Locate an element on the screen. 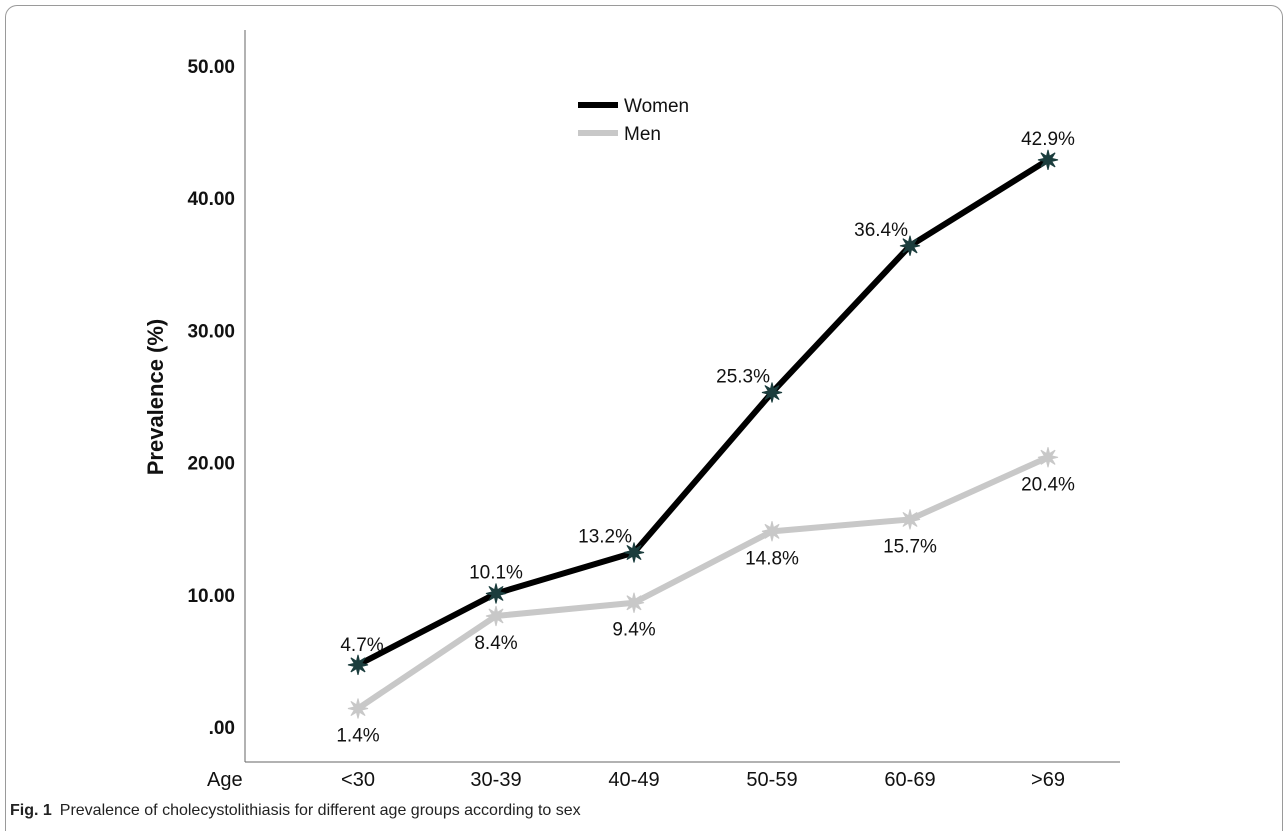 This screenshot has height=831, width=1285. chart-legend: Women Men is located at coordinates (633, 120).